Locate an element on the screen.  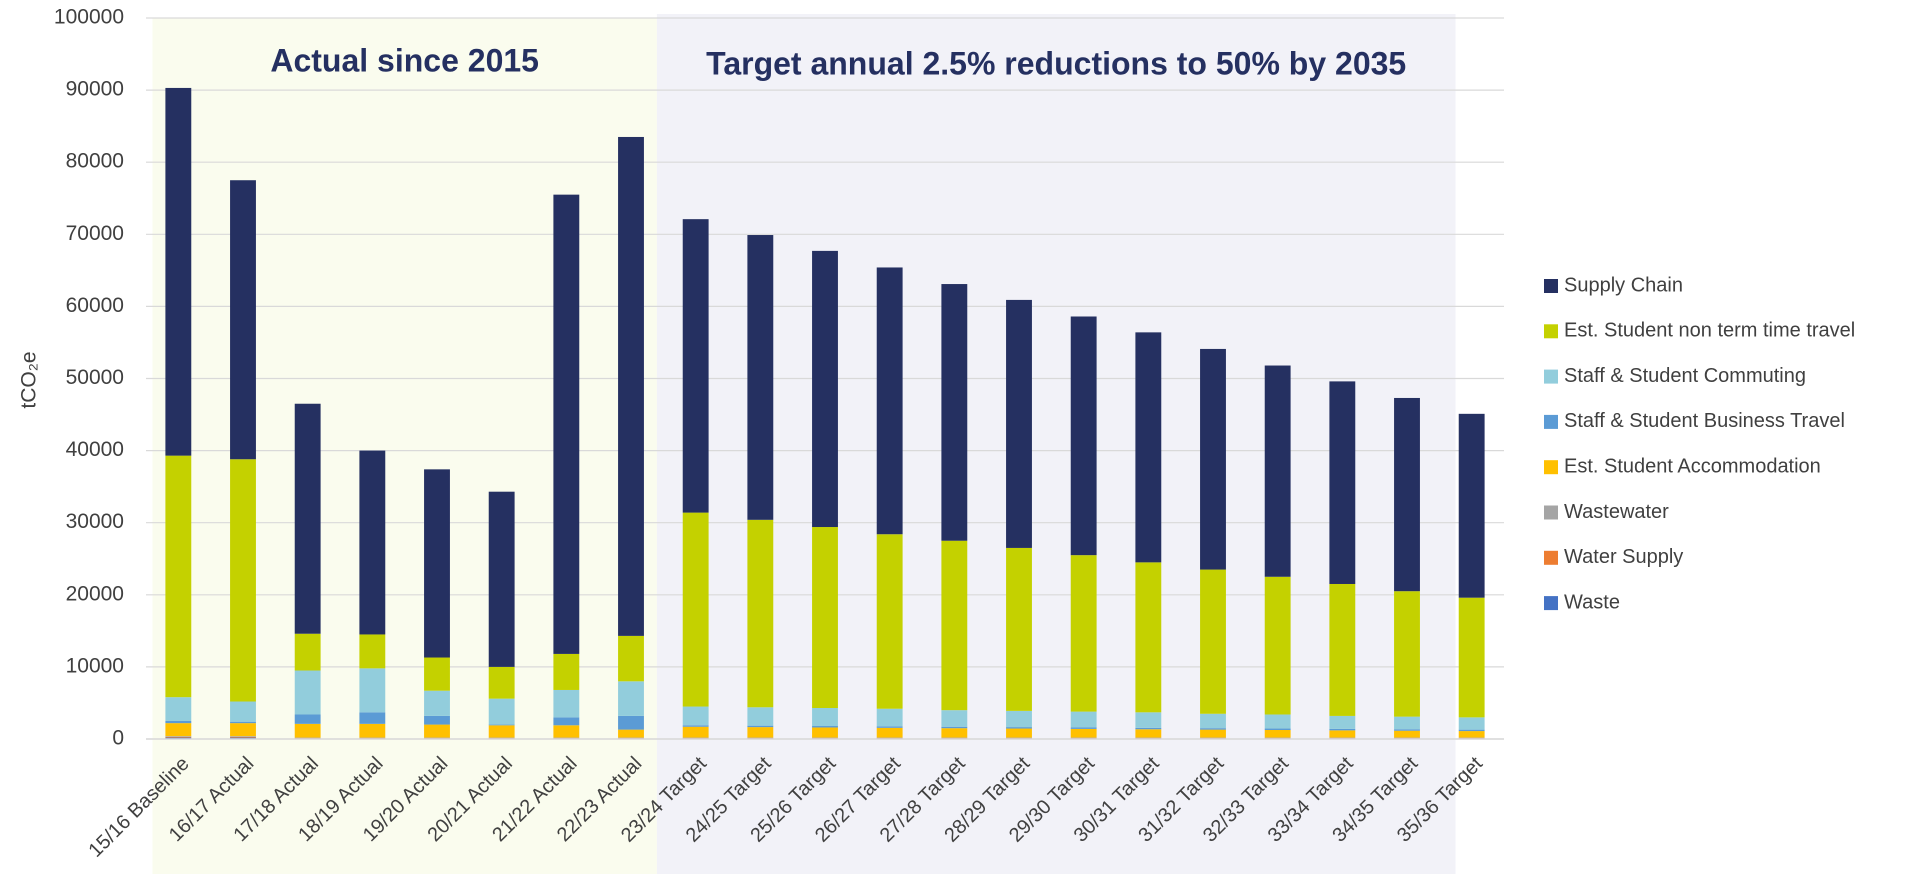
y-axis-label: tCO₂e is located at coordinates (29, 379).